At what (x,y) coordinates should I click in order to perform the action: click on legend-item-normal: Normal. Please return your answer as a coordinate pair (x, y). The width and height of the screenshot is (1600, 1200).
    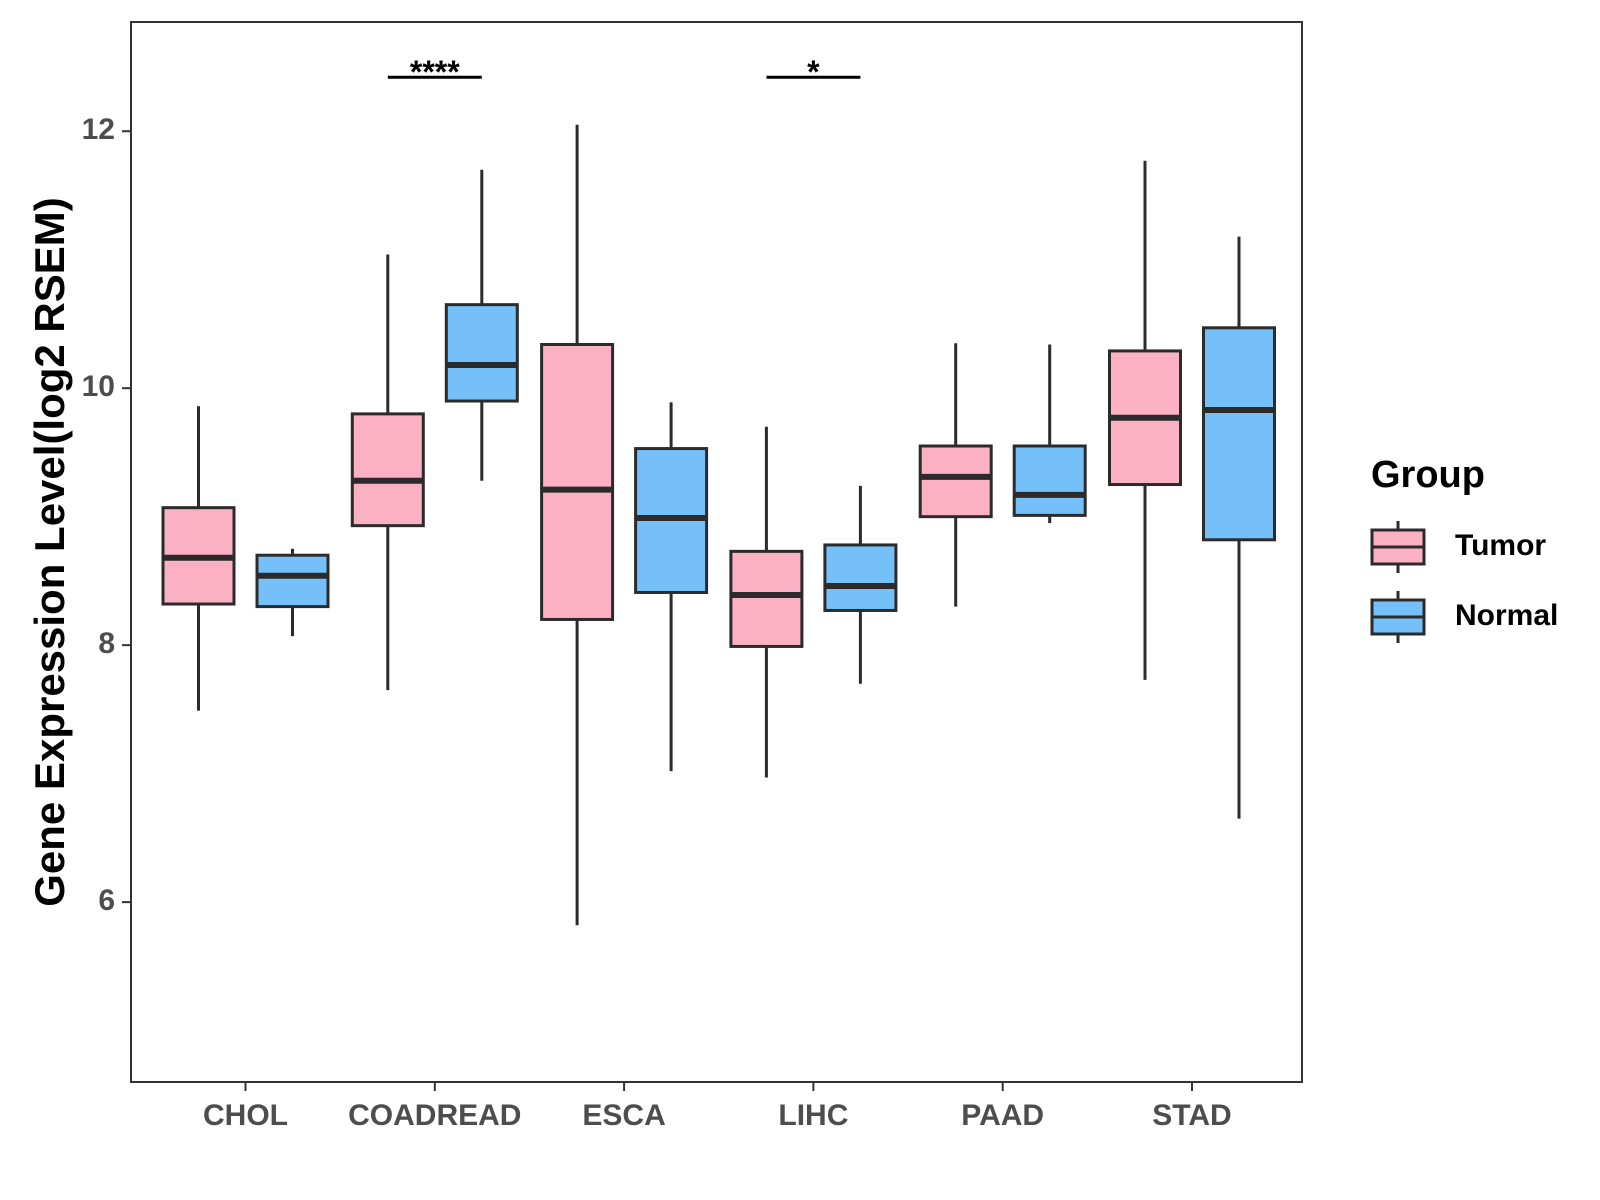
    Looking at the image, I should click on (1464, 617).